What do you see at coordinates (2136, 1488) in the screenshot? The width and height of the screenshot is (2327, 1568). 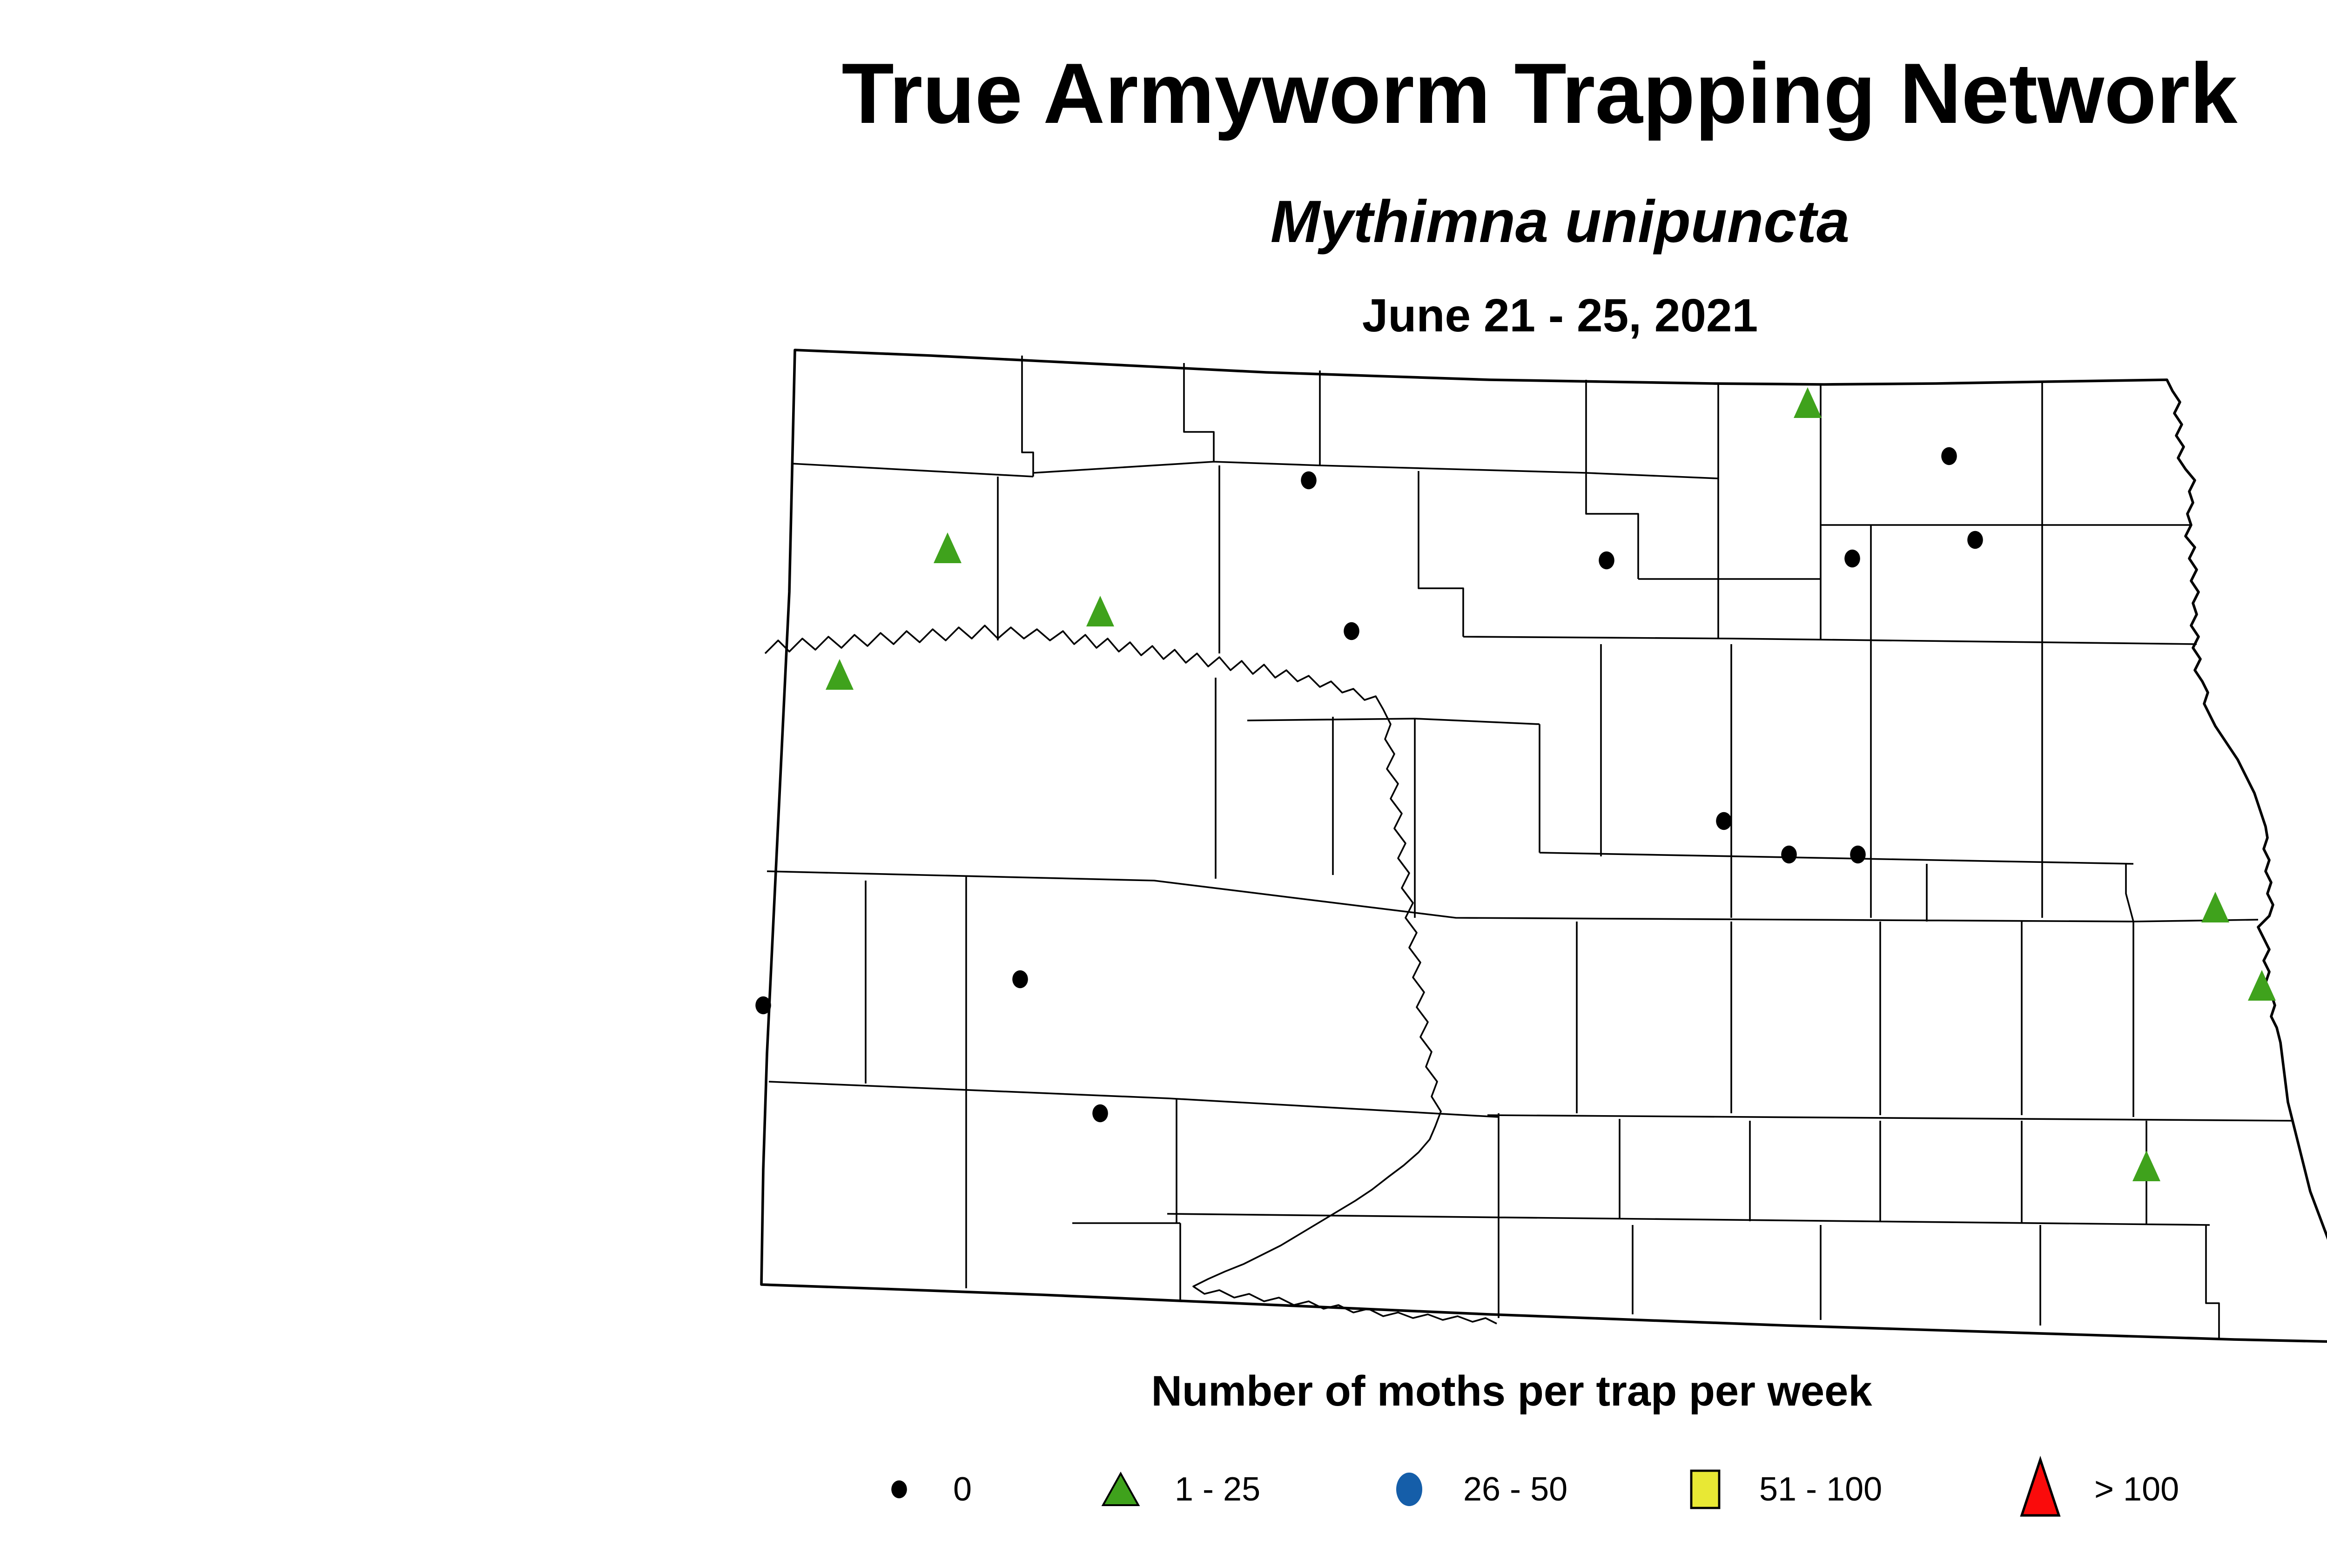 I see `legend-item-label: > 100` at bounding box center [2136, 1488].